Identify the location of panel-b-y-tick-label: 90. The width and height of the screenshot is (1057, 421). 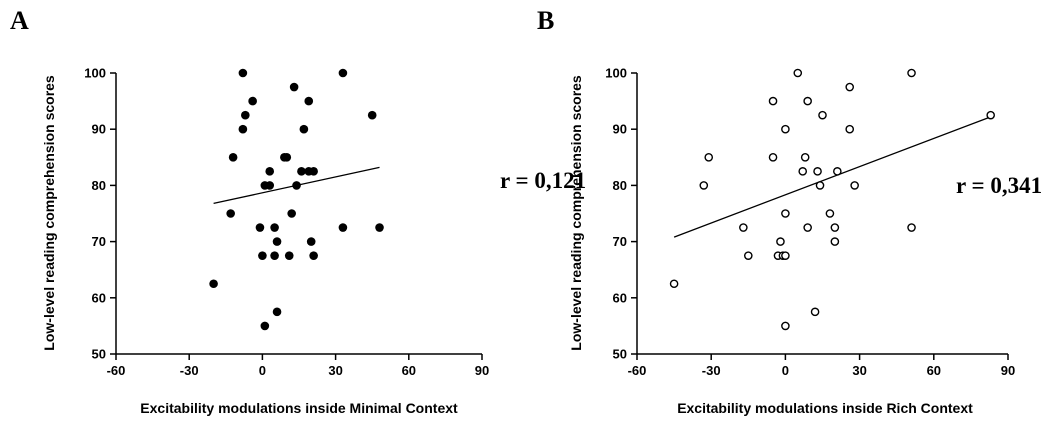
(620, 129).